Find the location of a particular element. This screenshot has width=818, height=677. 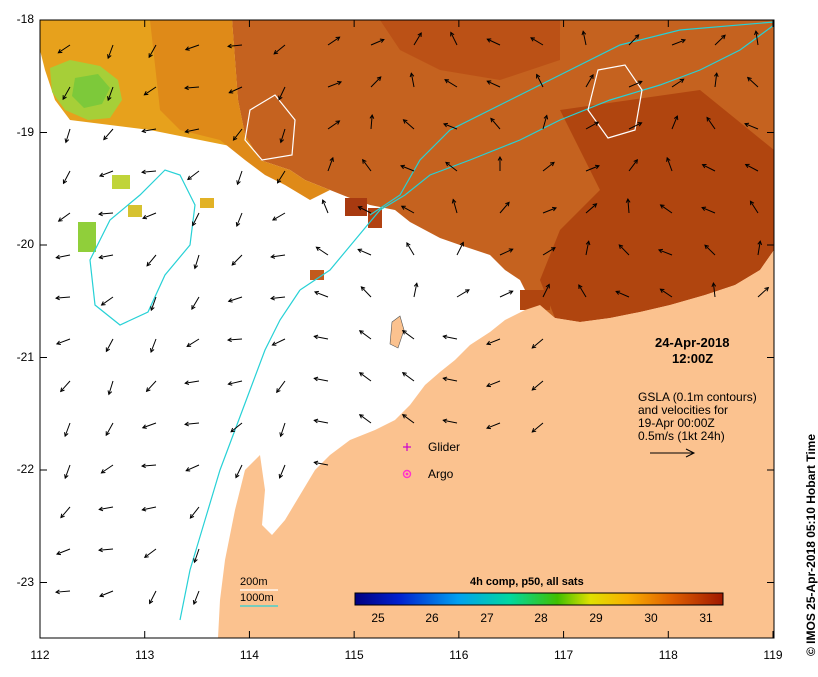

map-date: 24-Apr-2018 is located at coordinates (692, 342).